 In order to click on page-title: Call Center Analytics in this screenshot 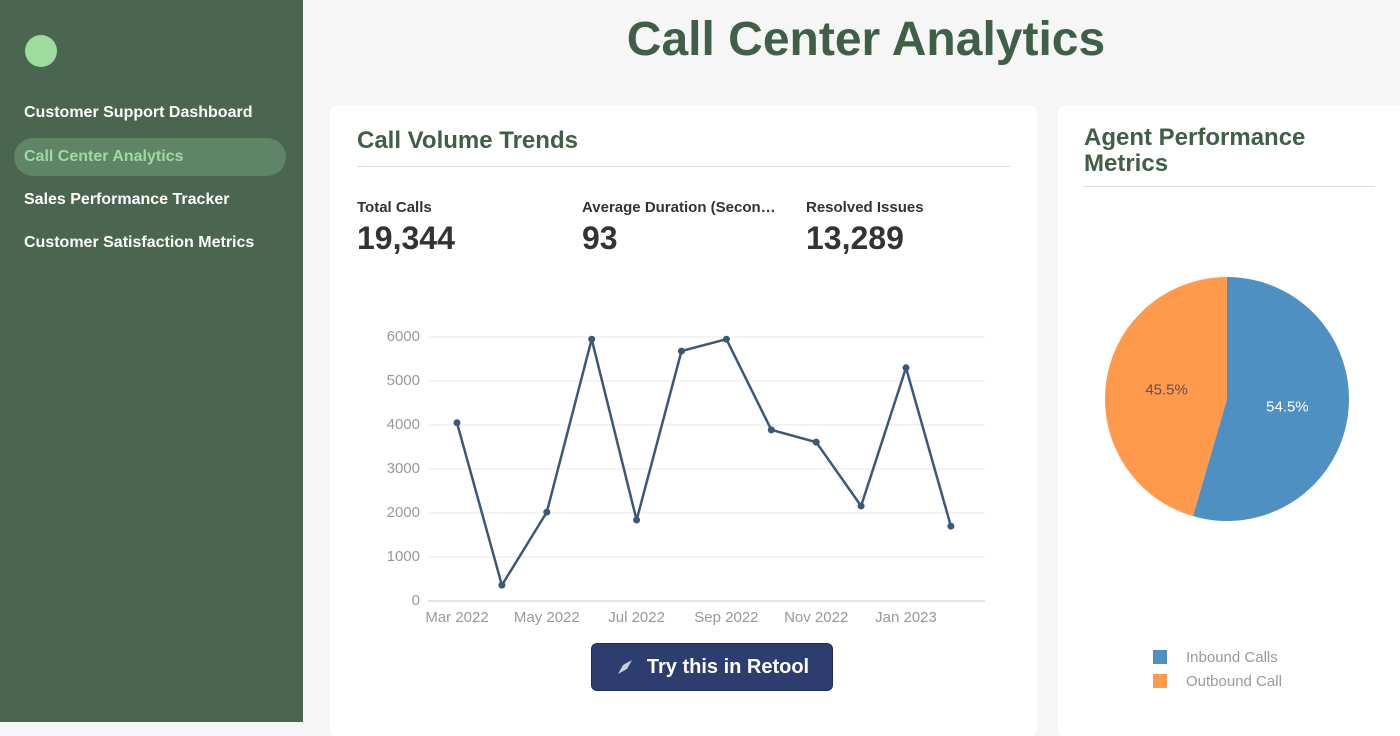, I will do `click(866, 39)`.